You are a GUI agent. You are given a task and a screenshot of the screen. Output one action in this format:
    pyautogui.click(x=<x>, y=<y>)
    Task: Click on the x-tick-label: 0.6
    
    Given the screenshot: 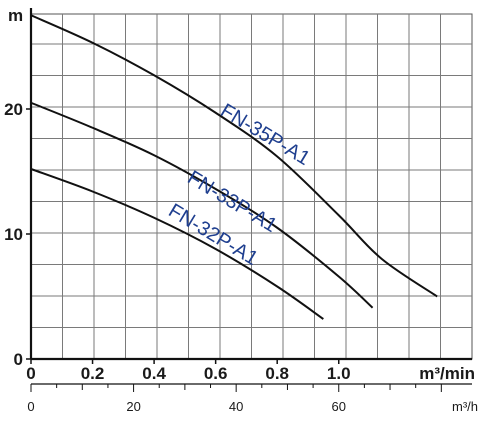 What is the action you would take?
    pyautogui.click(x=216, y=373)
    